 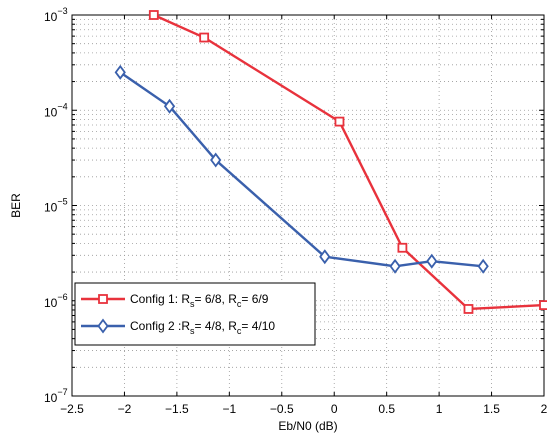 I want to click on y-tick-exp: −6, so click(x=62, y=297).